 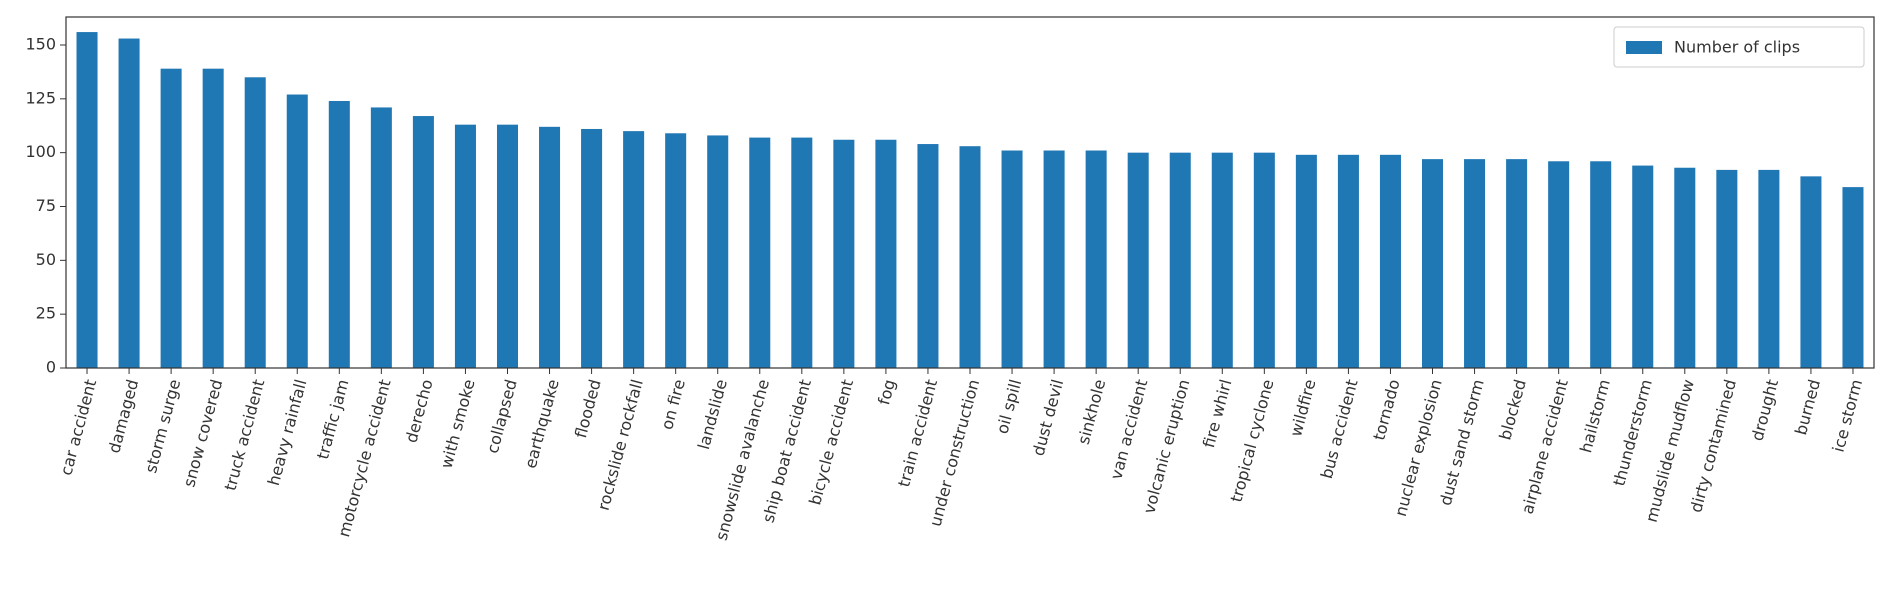 What do you see at coordinates (886, 392) in the screenshot?
I see `x-tick-label: fog` at bounding box center [886, 392].